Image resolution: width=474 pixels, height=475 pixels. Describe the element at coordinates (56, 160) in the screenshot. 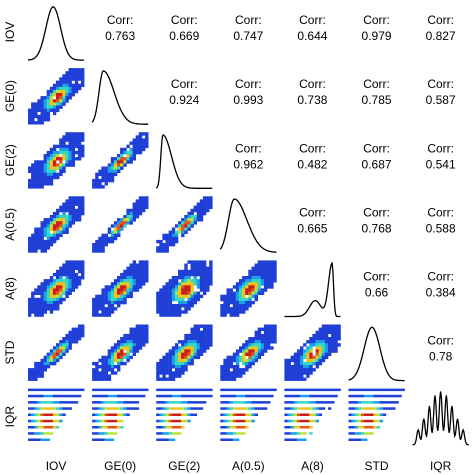

I see `heatmap-ge-2-vs-iov` at that location.